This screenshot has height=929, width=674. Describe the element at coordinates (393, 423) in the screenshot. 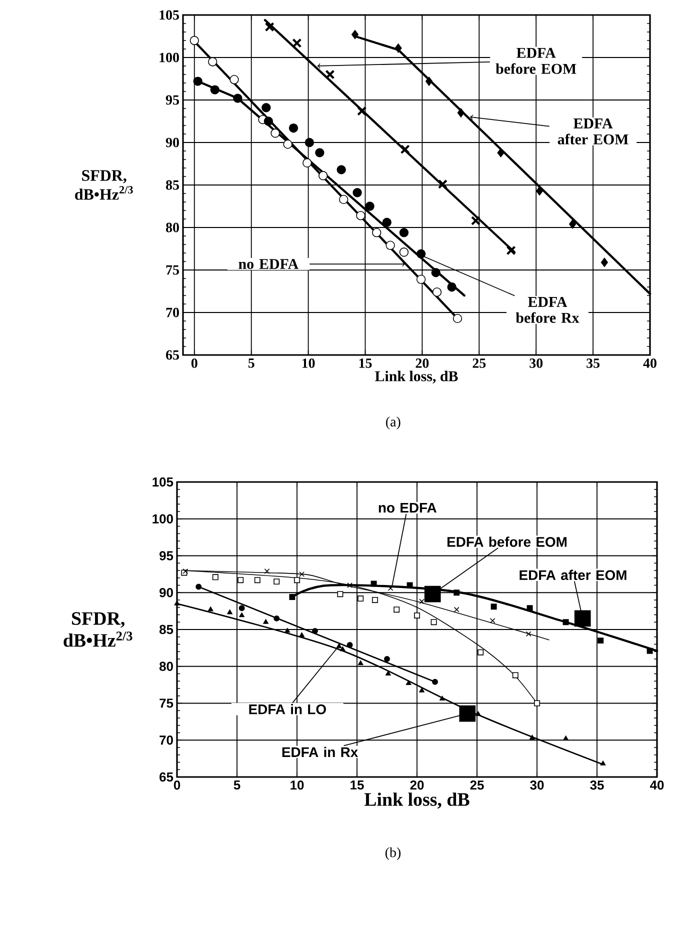

I see `text: (a)` at that location.